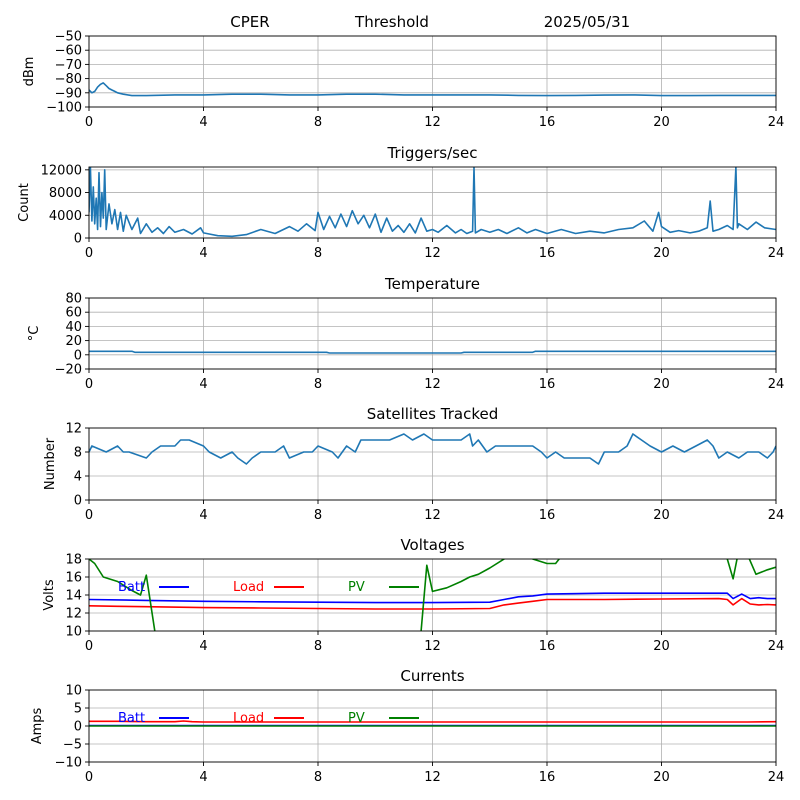 This screenshot has height=800, width=800. I want to click on y-tick-label: −100, so click(64, 108).